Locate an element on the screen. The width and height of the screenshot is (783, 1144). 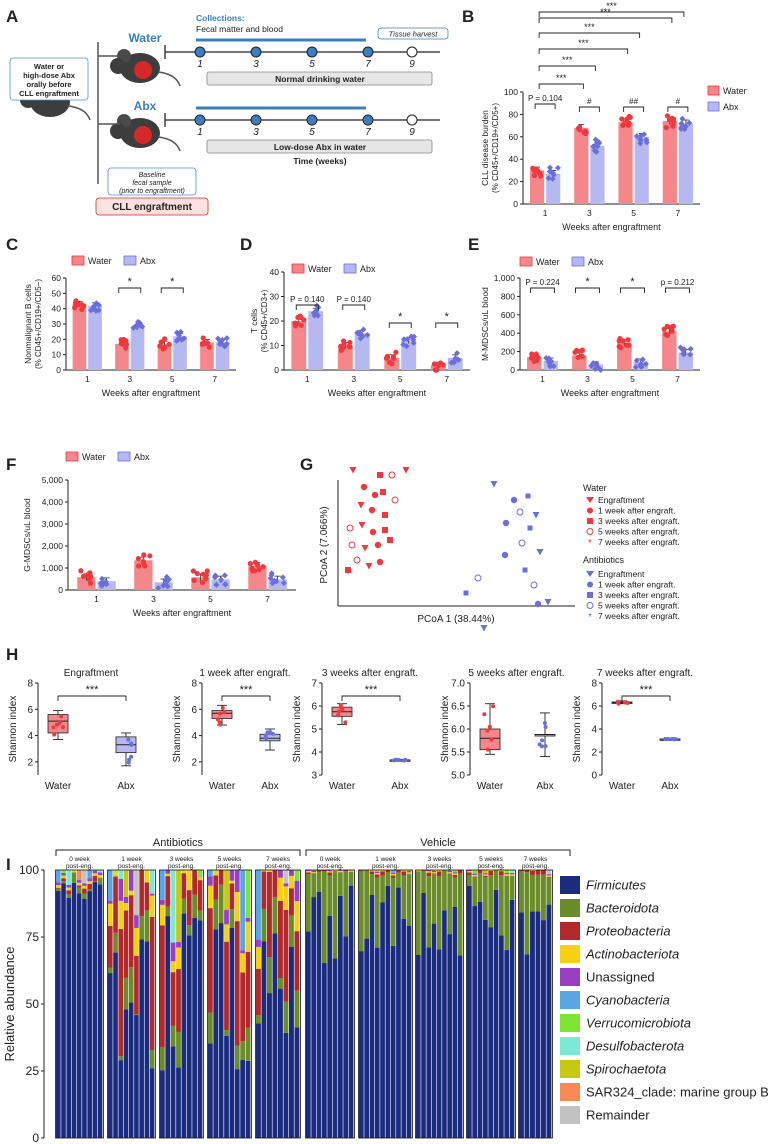
cll-engraftment-label: CLL engraftment is located at coordinates (152, 207).